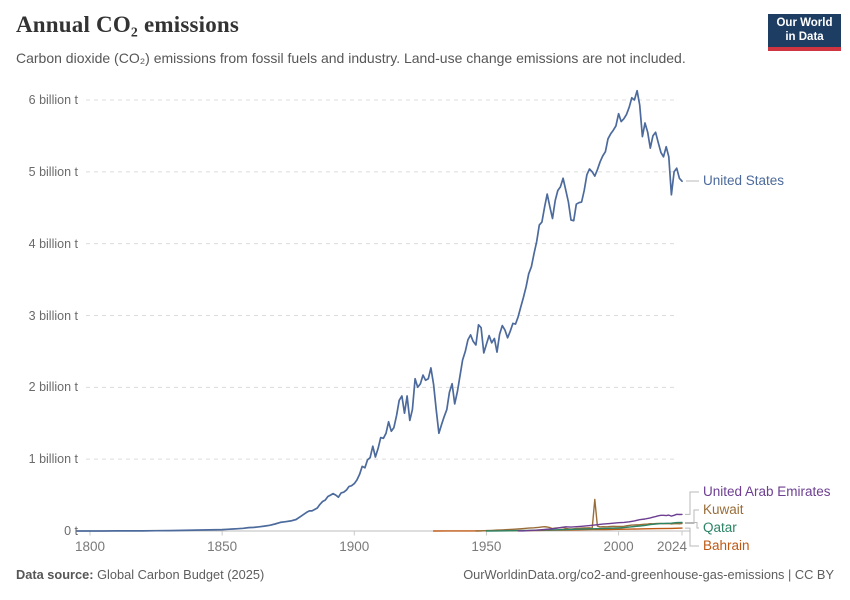 The height and width of the screenshot is (600, 850). I want to click on data-source-value: Global Carbon Budget (2025), so click(179, 574).